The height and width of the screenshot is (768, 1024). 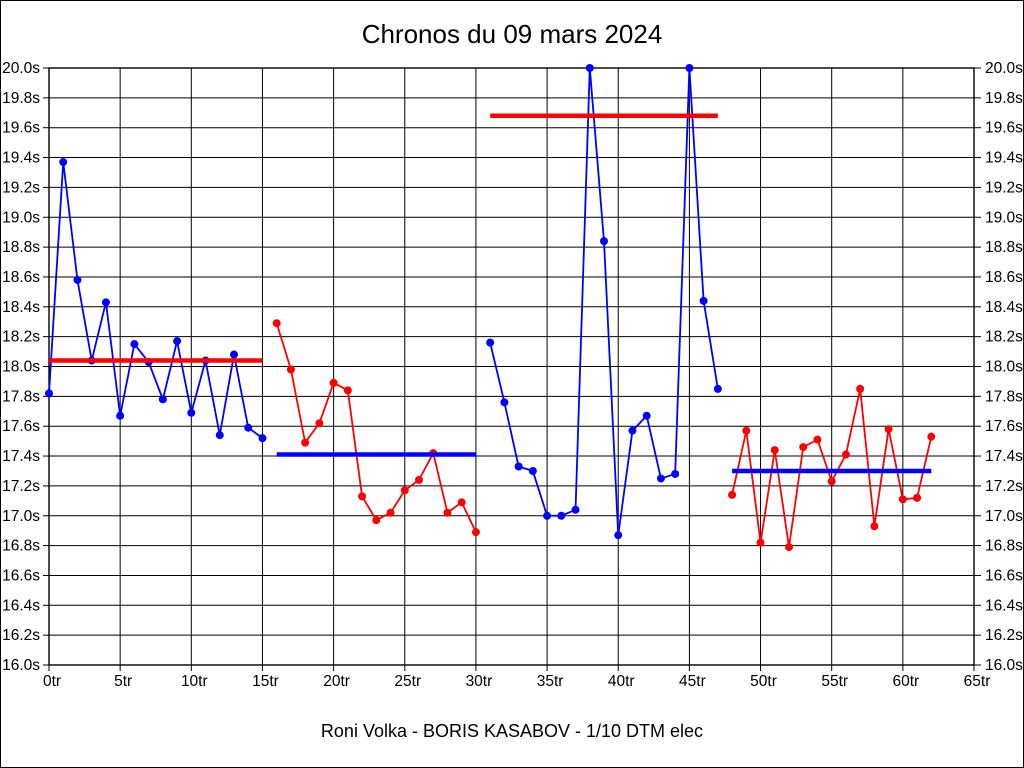 What do you see at coordinates (21, 68) in the screenshot?
I see `y-axis-label-left: 20.0s` at bounding box center [21, 68].